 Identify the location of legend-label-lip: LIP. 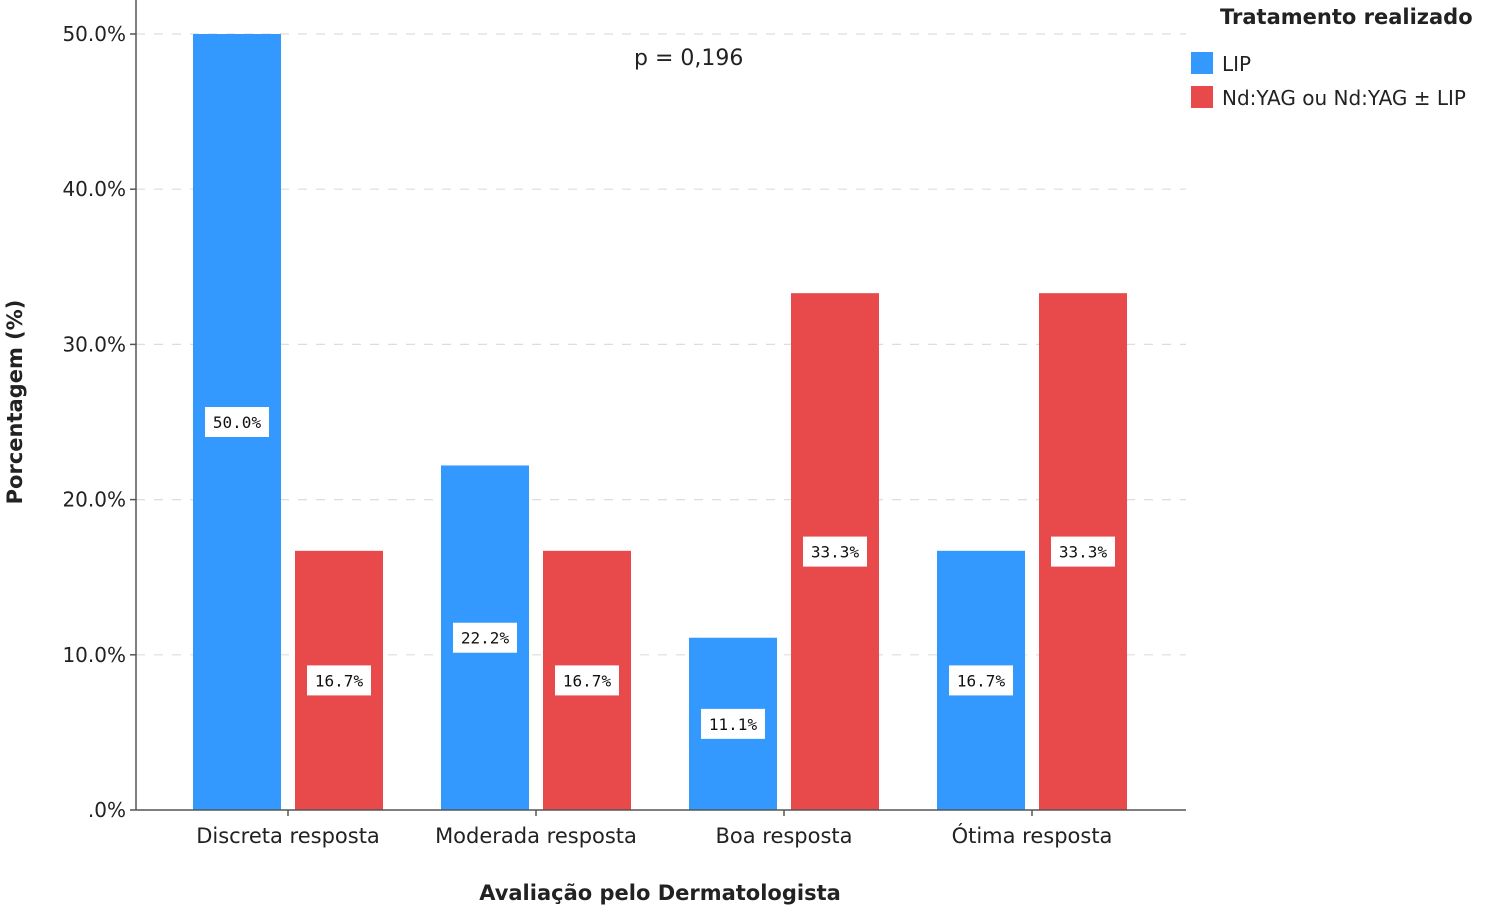
(1236, 64).